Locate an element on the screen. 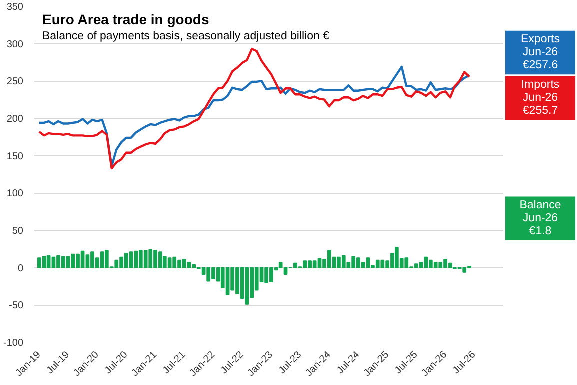 The width and height of the screenshot is (577, 385). text: Balance of payments basis, seasonally adjusted billion € is located at coordinates (186, 36).